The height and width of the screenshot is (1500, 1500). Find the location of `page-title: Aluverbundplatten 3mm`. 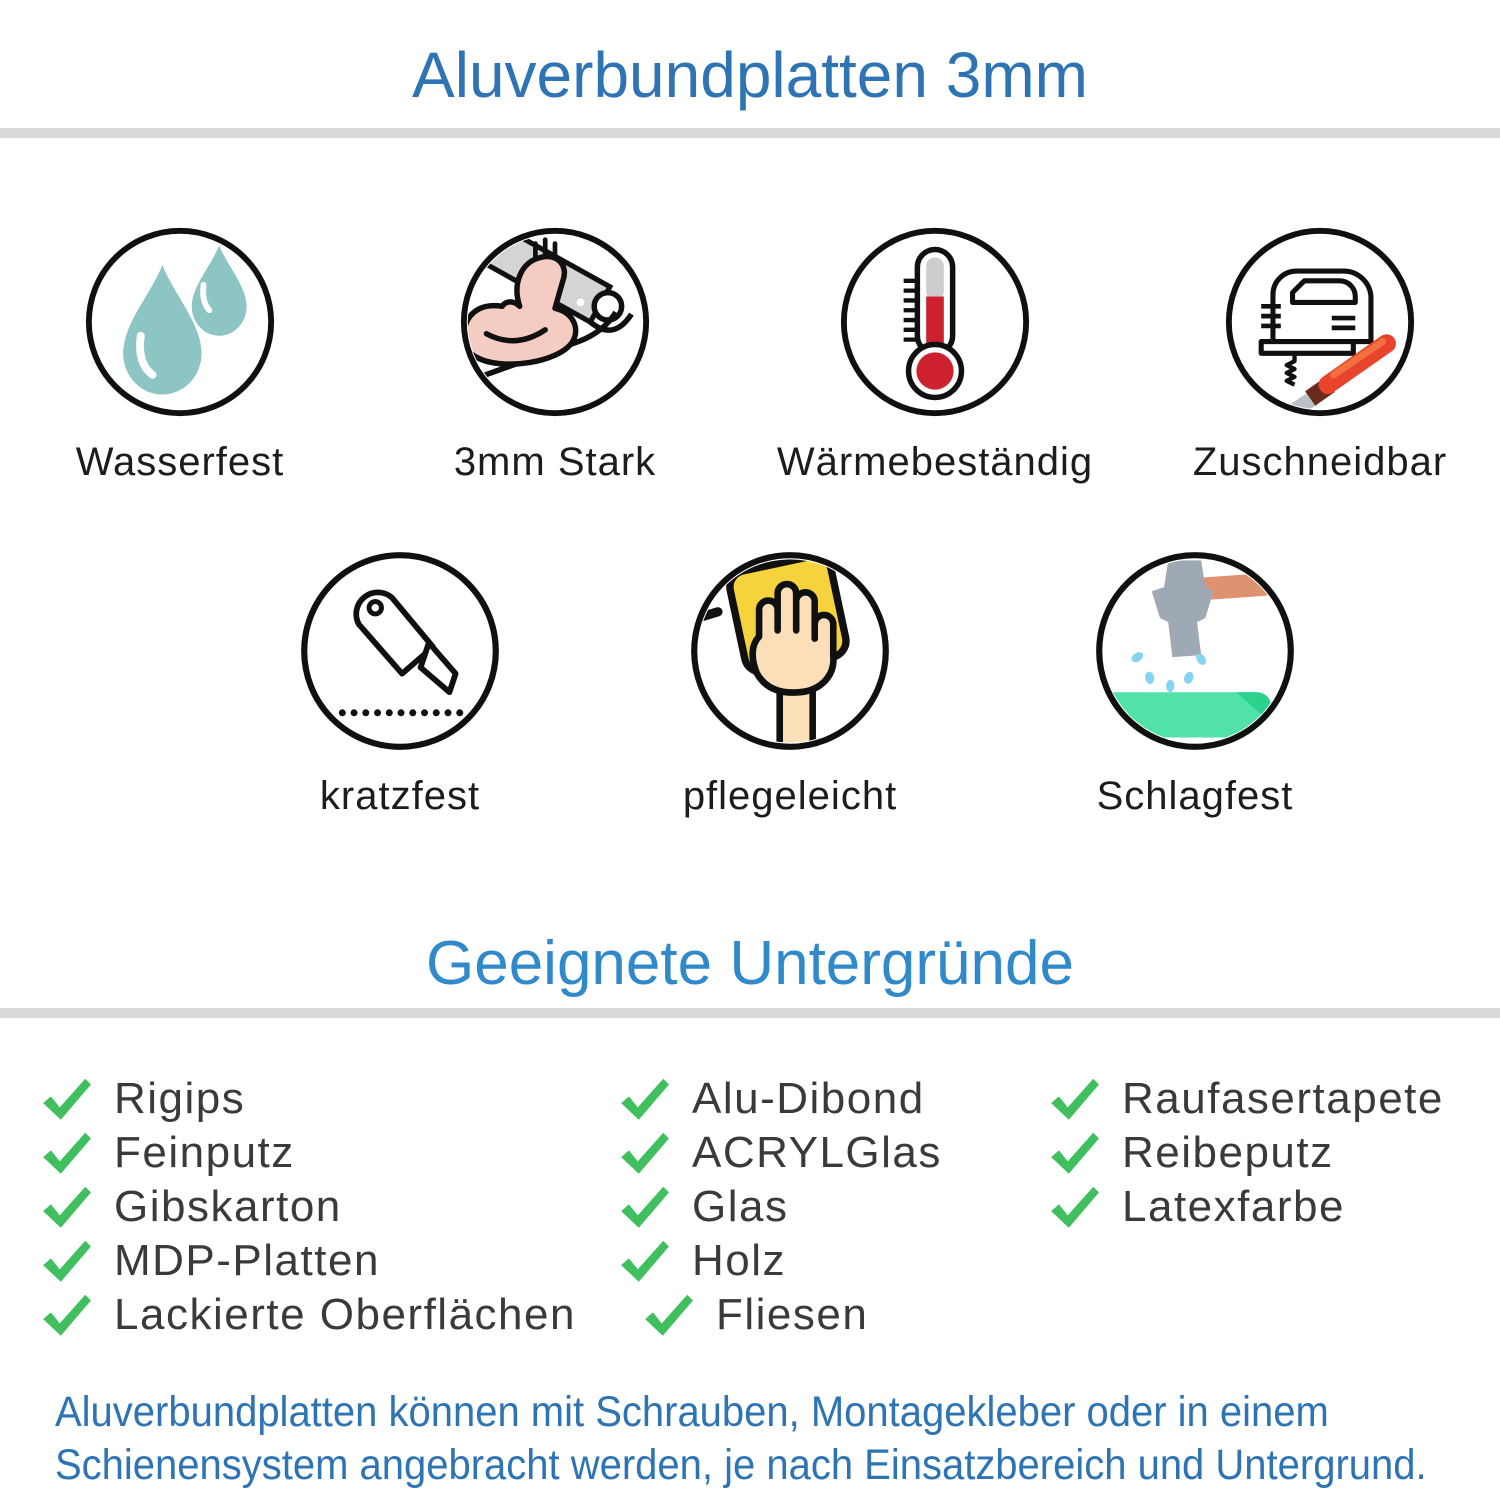

page-title: Aluverbundplatten 3mm is located at coordinates (750, 75).